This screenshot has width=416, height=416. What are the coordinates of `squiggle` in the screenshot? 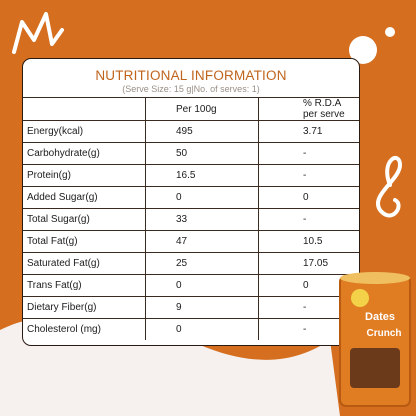 It's located at (389, 187).